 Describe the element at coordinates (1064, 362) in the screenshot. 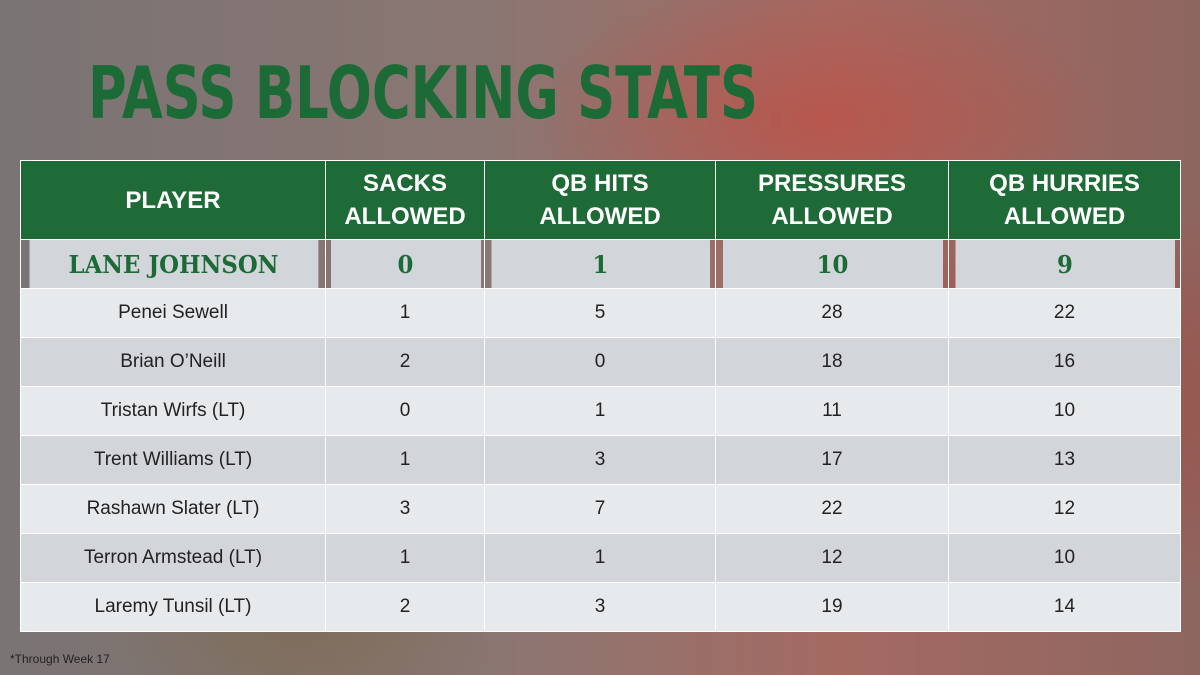

I see `stat-cell: 16` at that location.